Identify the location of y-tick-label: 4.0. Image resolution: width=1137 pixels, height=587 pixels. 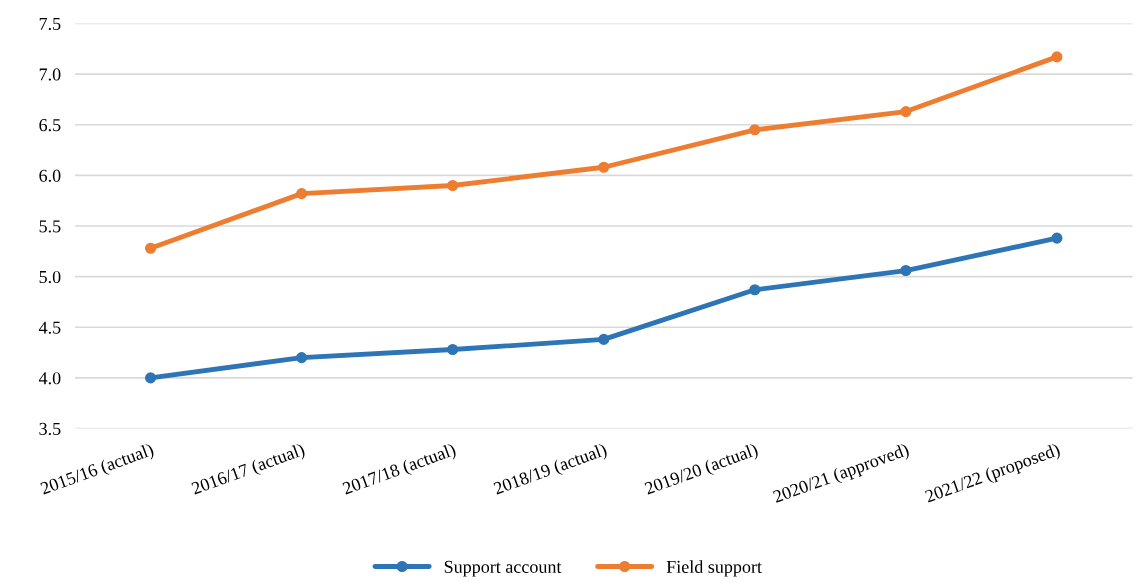
(49, 378).